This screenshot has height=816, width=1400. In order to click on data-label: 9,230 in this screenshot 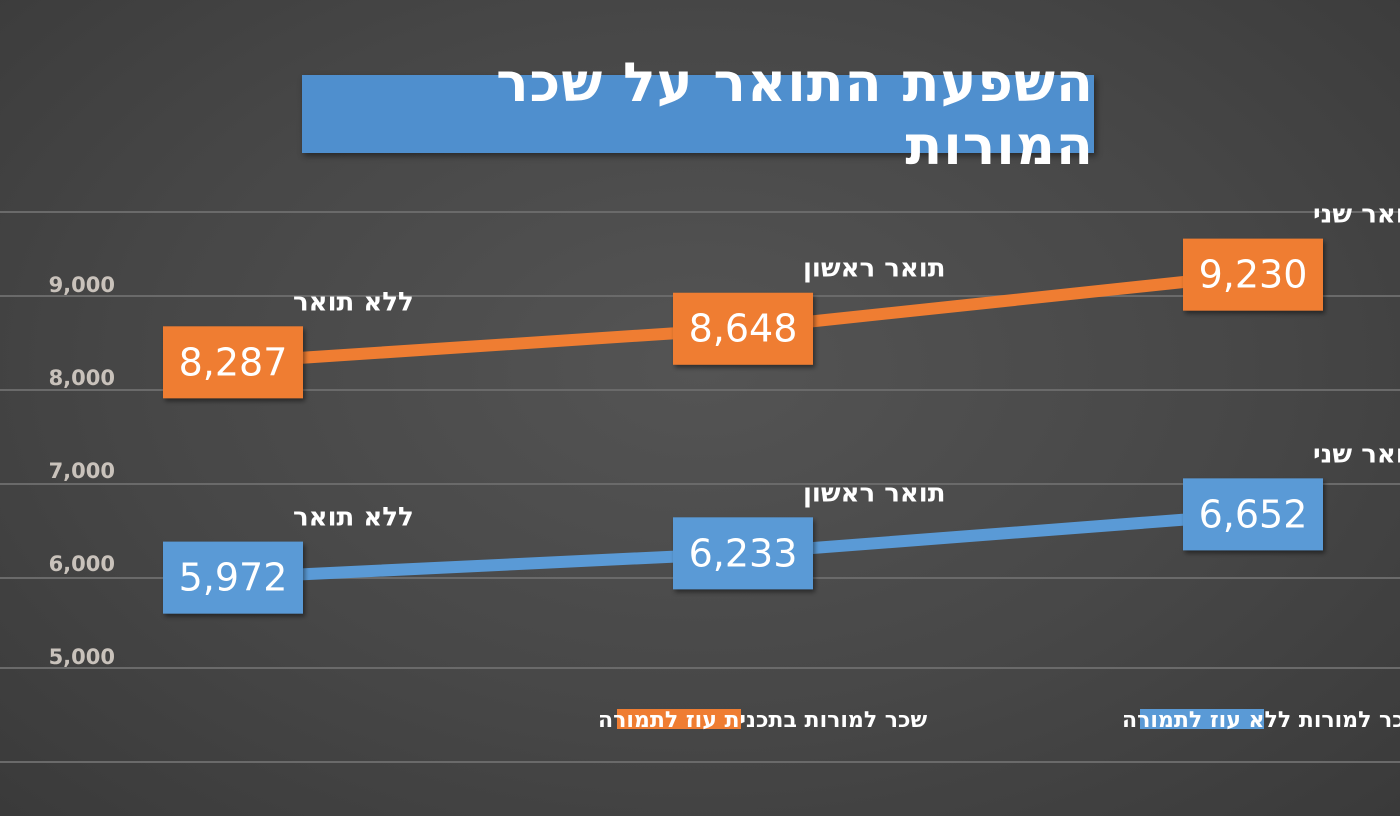, I will do `click(1253, 275)`.